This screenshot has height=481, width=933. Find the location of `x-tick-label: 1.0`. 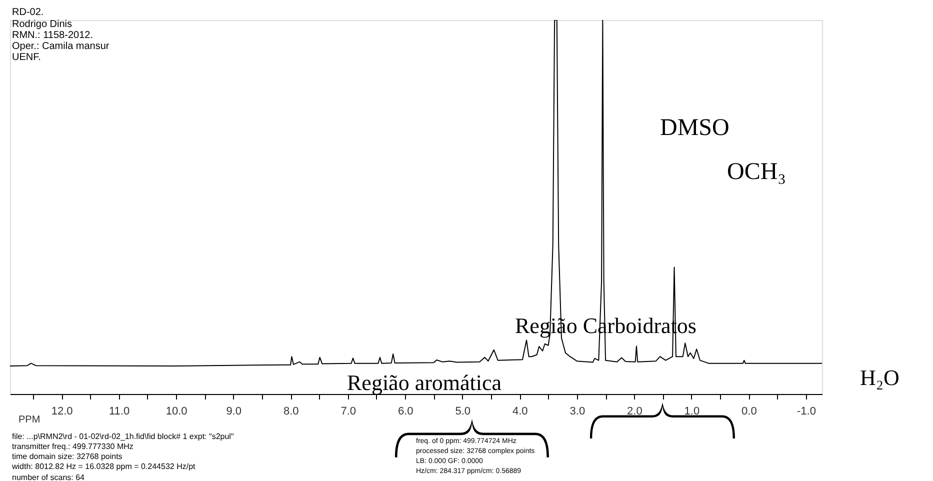

x-tick-label: 1.0 is located at coordinates (692, 412).